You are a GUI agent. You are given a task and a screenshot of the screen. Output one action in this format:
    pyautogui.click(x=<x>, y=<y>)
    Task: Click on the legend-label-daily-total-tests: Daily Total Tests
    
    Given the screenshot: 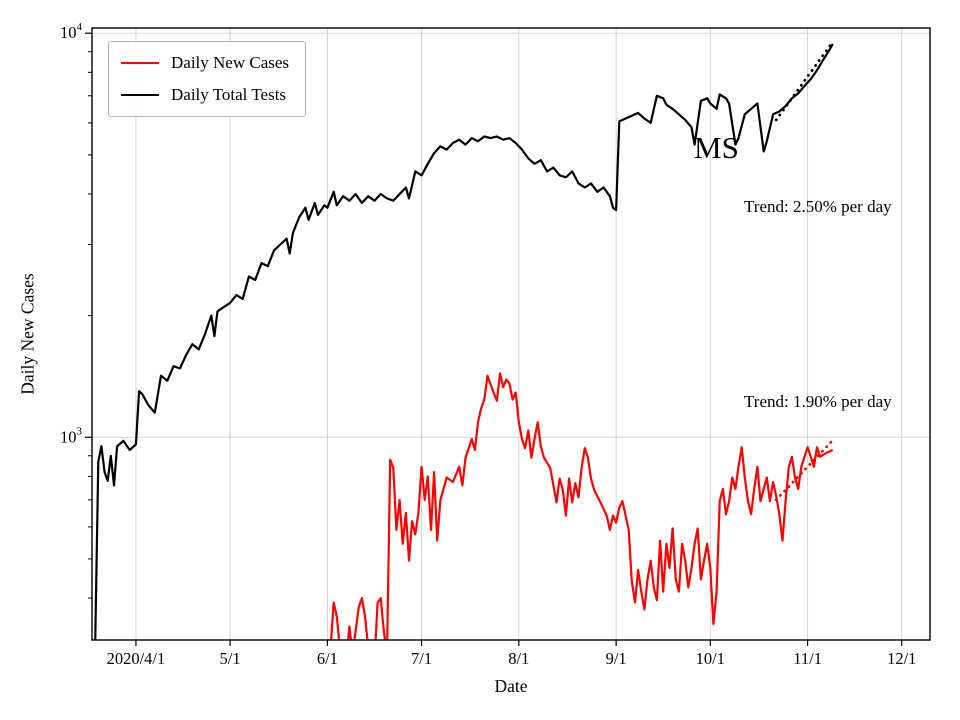 What is the action you would take?
    pyautogui.click(x=229, y=94)
    